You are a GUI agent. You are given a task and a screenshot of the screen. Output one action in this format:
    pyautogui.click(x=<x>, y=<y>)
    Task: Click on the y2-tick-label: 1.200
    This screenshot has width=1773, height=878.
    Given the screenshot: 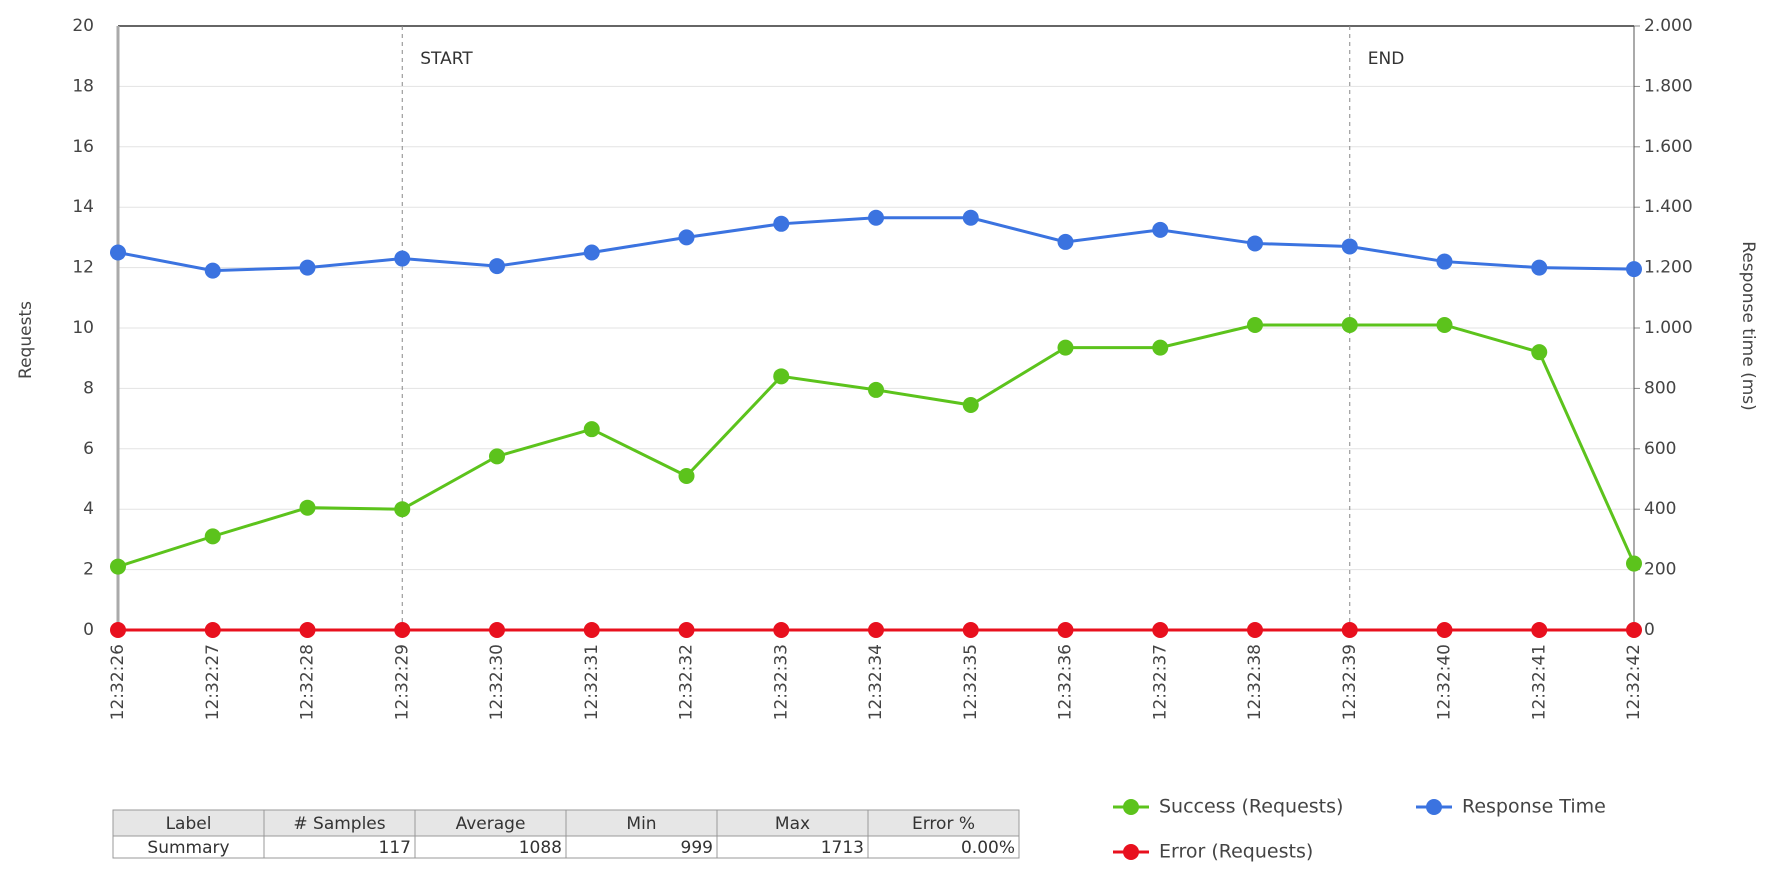 What is the action you would take?
    pyautogui.click(x=1668, y=268)
    